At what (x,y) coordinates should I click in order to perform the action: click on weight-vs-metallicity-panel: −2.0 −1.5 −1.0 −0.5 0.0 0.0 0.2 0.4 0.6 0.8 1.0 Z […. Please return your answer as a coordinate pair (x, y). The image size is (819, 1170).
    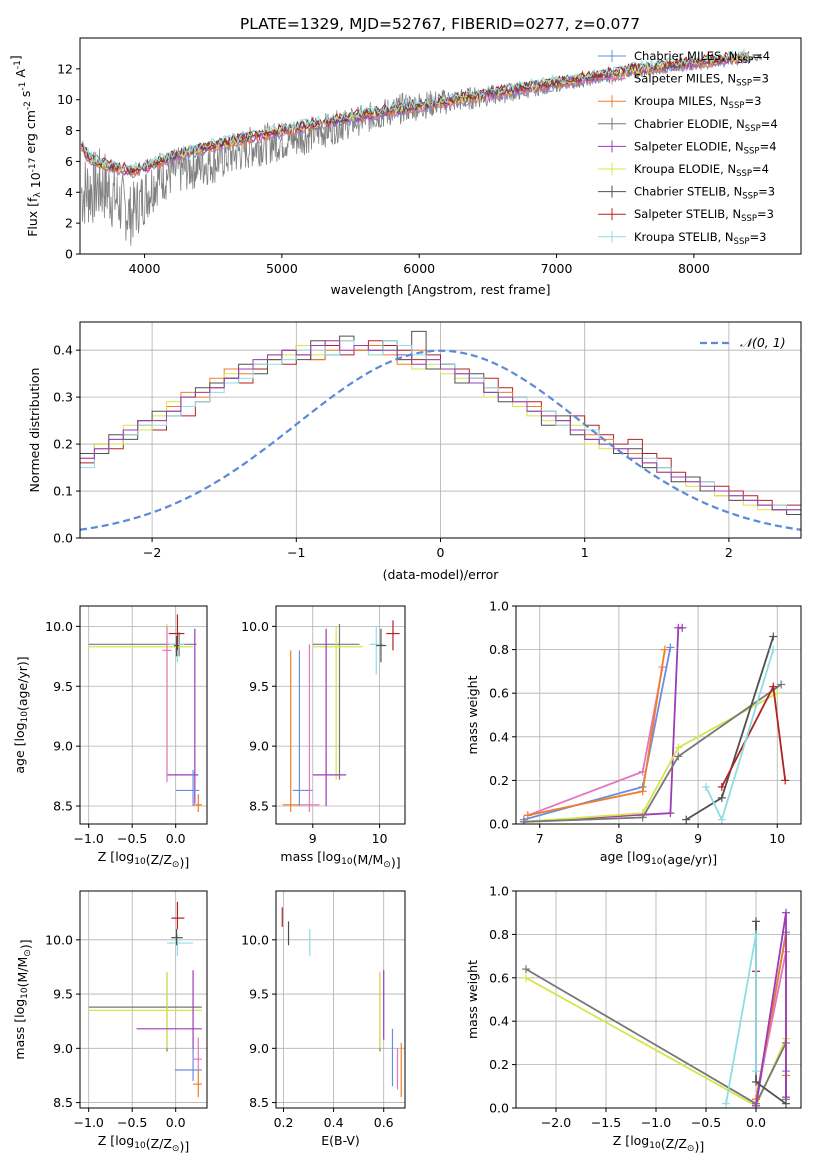
    Looking at the image, I should click on (633, 1019).